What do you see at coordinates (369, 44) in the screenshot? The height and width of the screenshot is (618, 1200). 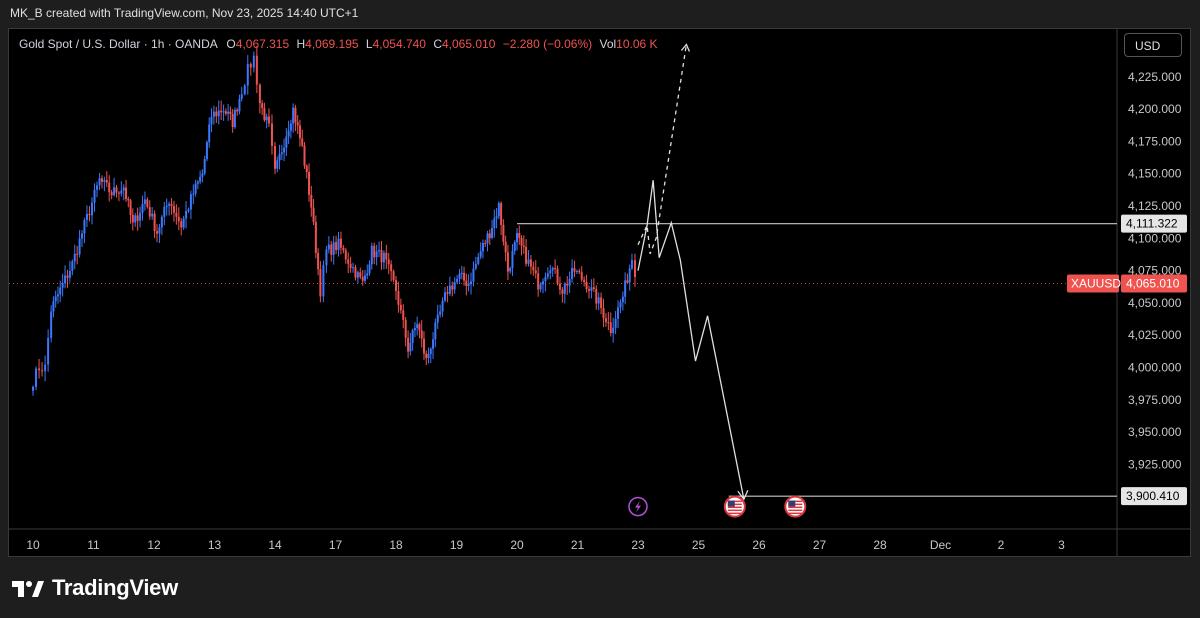 I see `low-label: L` at bounding box center [369, 44].